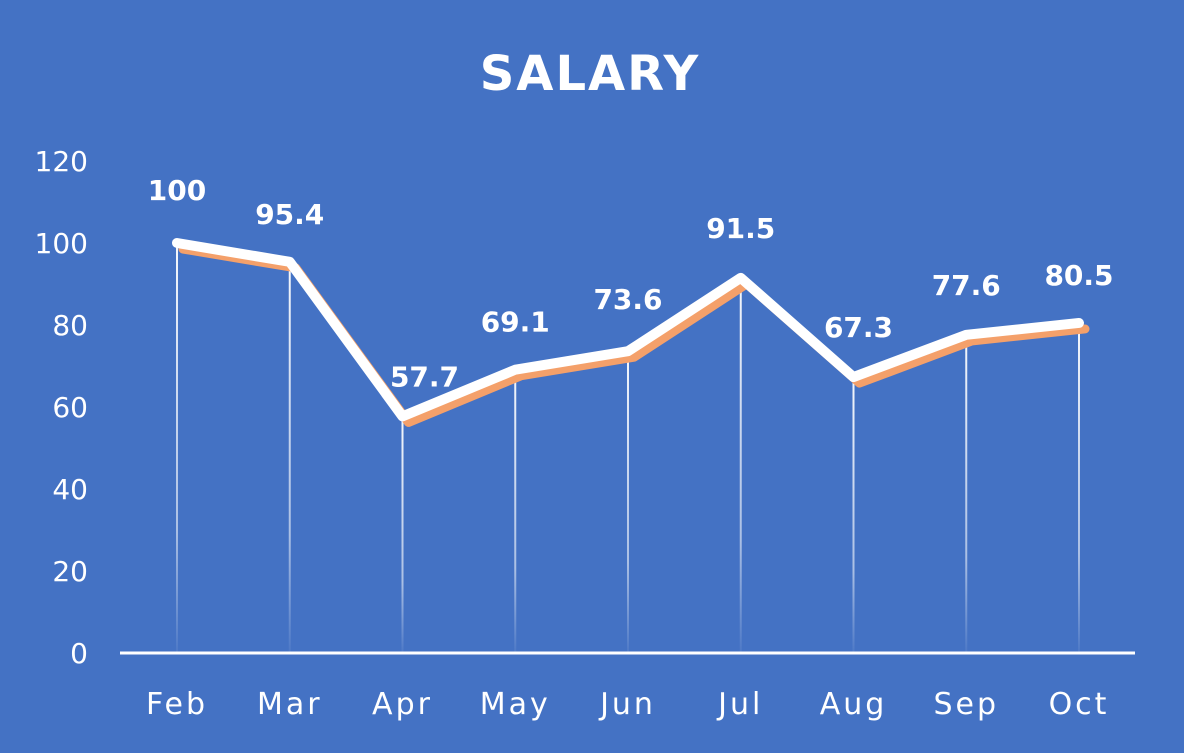 Image resolution: width=1184 pixels, height=753 pixels. Describe the element at coordinates (1078, 275) in the screenshot. I see `data-label: 80.5` at that location.